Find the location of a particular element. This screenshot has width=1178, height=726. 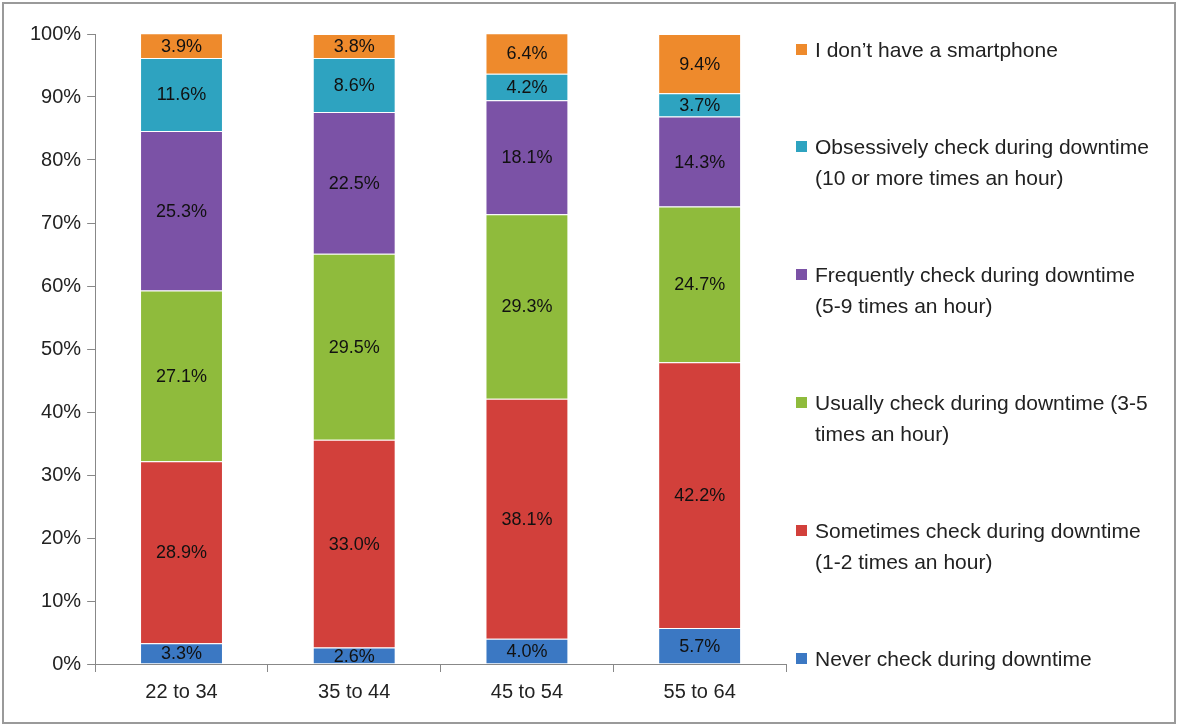

data-label: 25.3% is located at coordinates (181, 210).